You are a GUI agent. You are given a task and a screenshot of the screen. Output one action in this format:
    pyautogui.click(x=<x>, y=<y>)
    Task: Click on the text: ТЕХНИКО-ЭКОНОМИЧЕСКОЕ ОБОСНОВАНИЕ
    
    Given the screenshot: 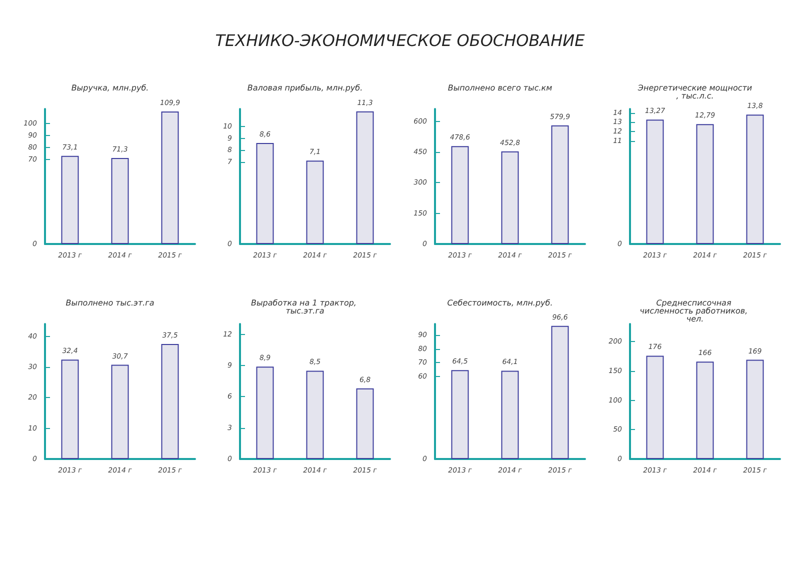 What is the action you would take?
    pyautogui.click(x=400, y=41)
    